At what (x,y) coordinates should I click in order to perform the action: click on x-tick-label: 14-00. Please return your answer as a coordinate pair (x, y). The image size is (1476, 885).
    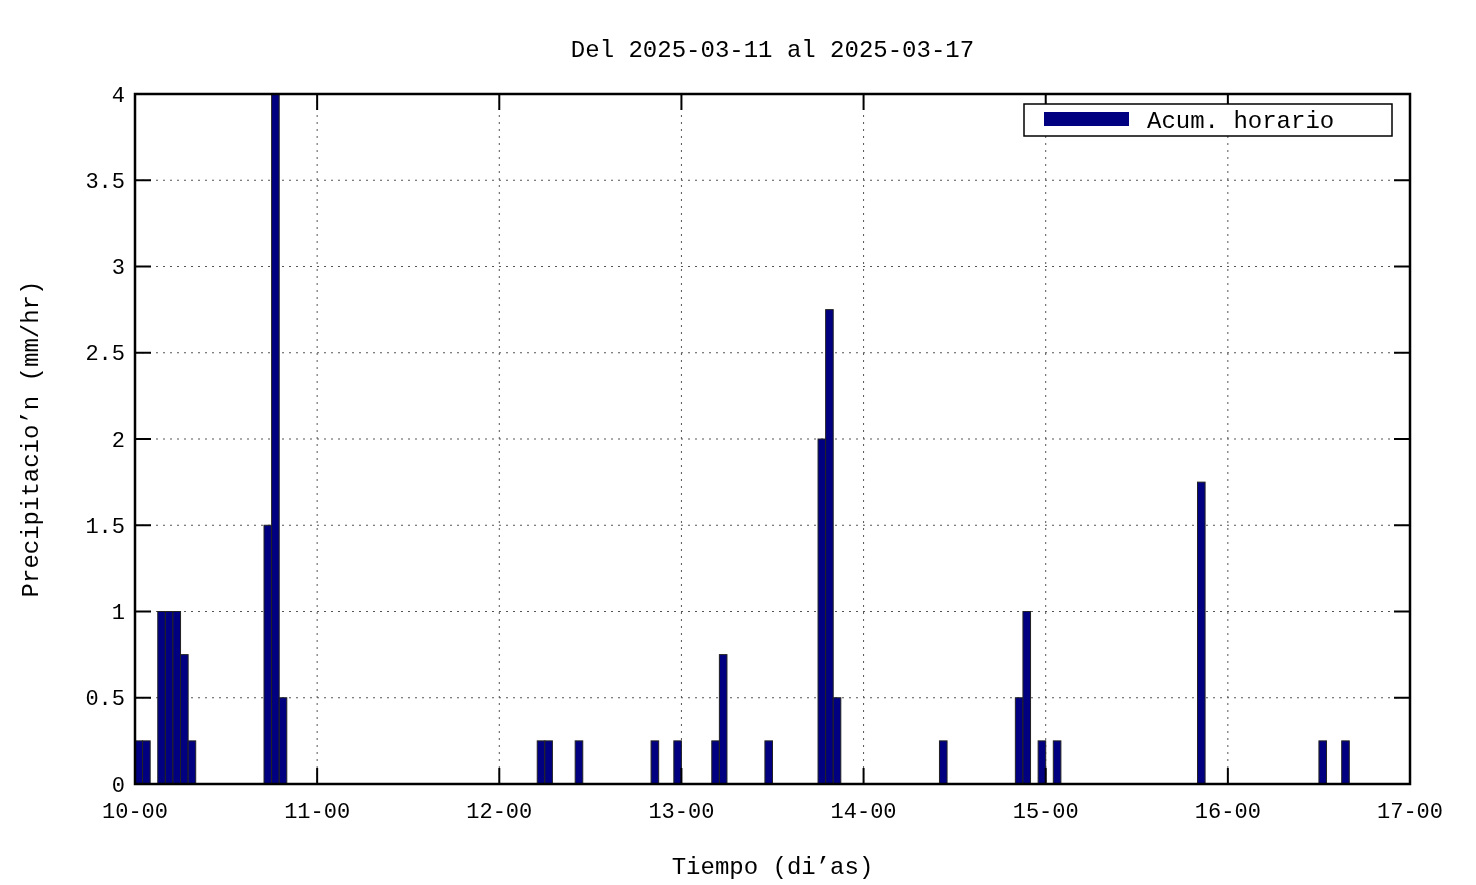
    Looking at the image, I should click on (863, 812).